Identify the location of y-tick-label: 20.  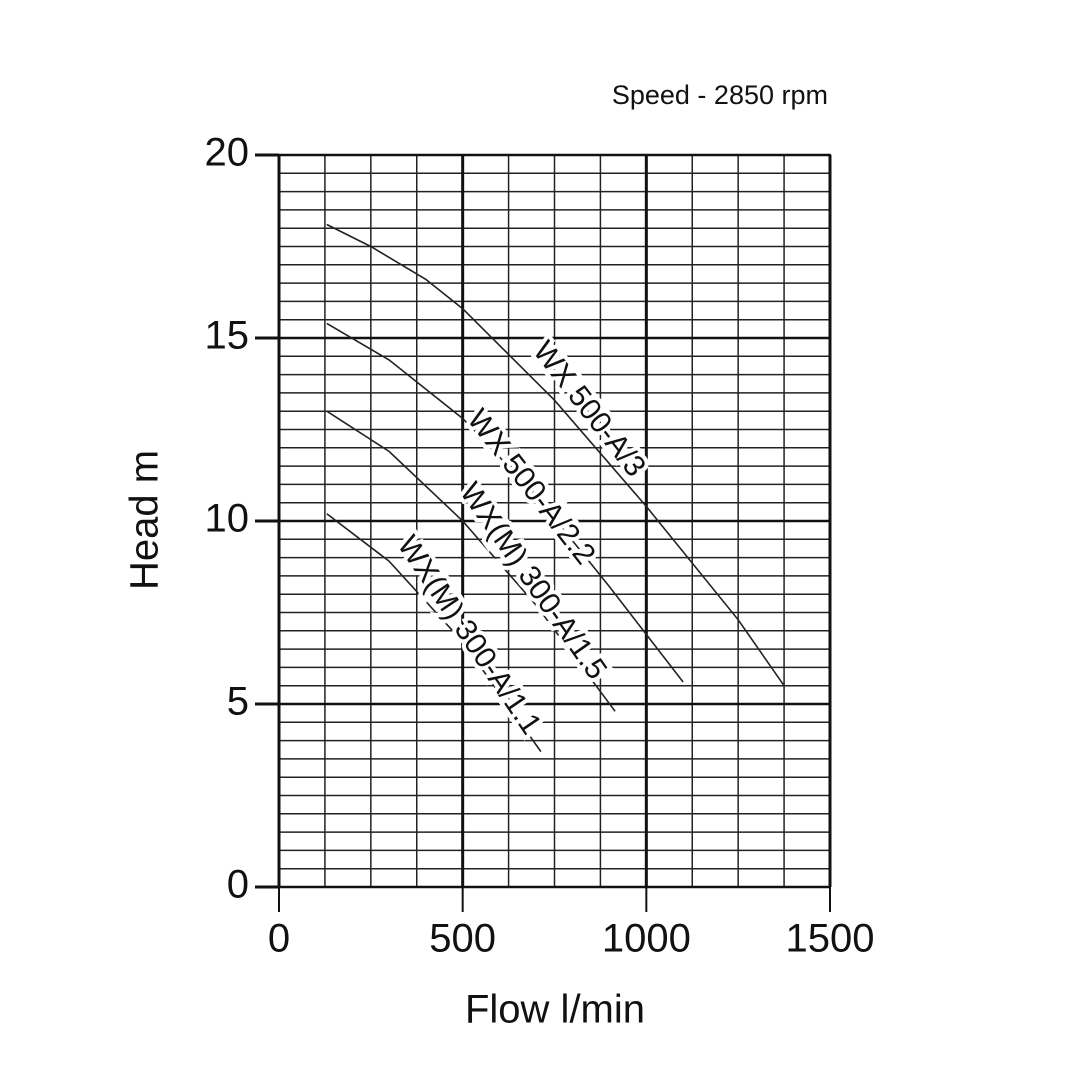
(227, 153).